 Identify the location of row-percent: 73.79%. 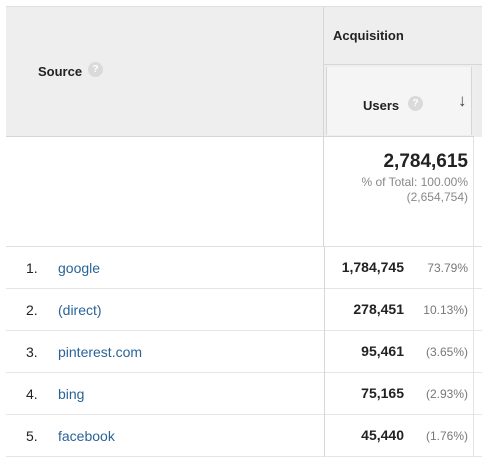
(447, 268).